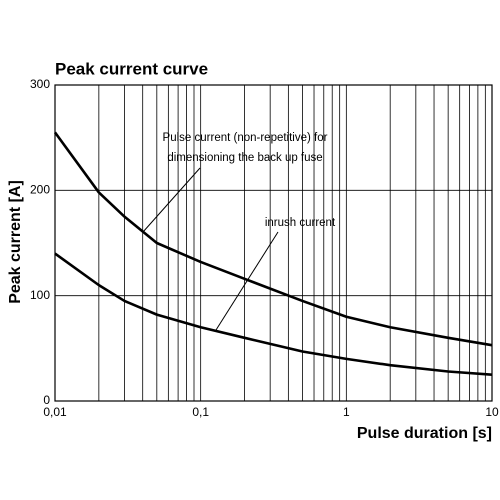 Image resolution: width=500 pixels, height=500 pixels. Describe the element at coordinates (46, 400) in the screenshot. I see `y-tick-label: 0` at that location.